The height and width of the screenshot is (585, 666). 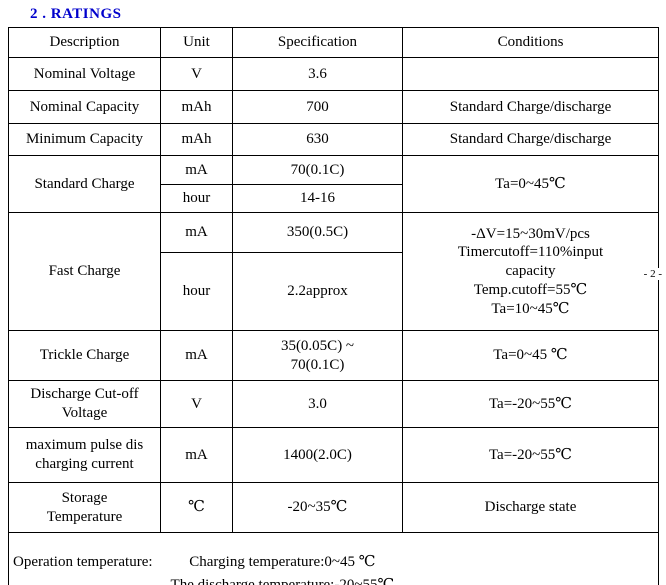 I want to click on cell-spec: 350(0.5C), so click(x=317, y=232).